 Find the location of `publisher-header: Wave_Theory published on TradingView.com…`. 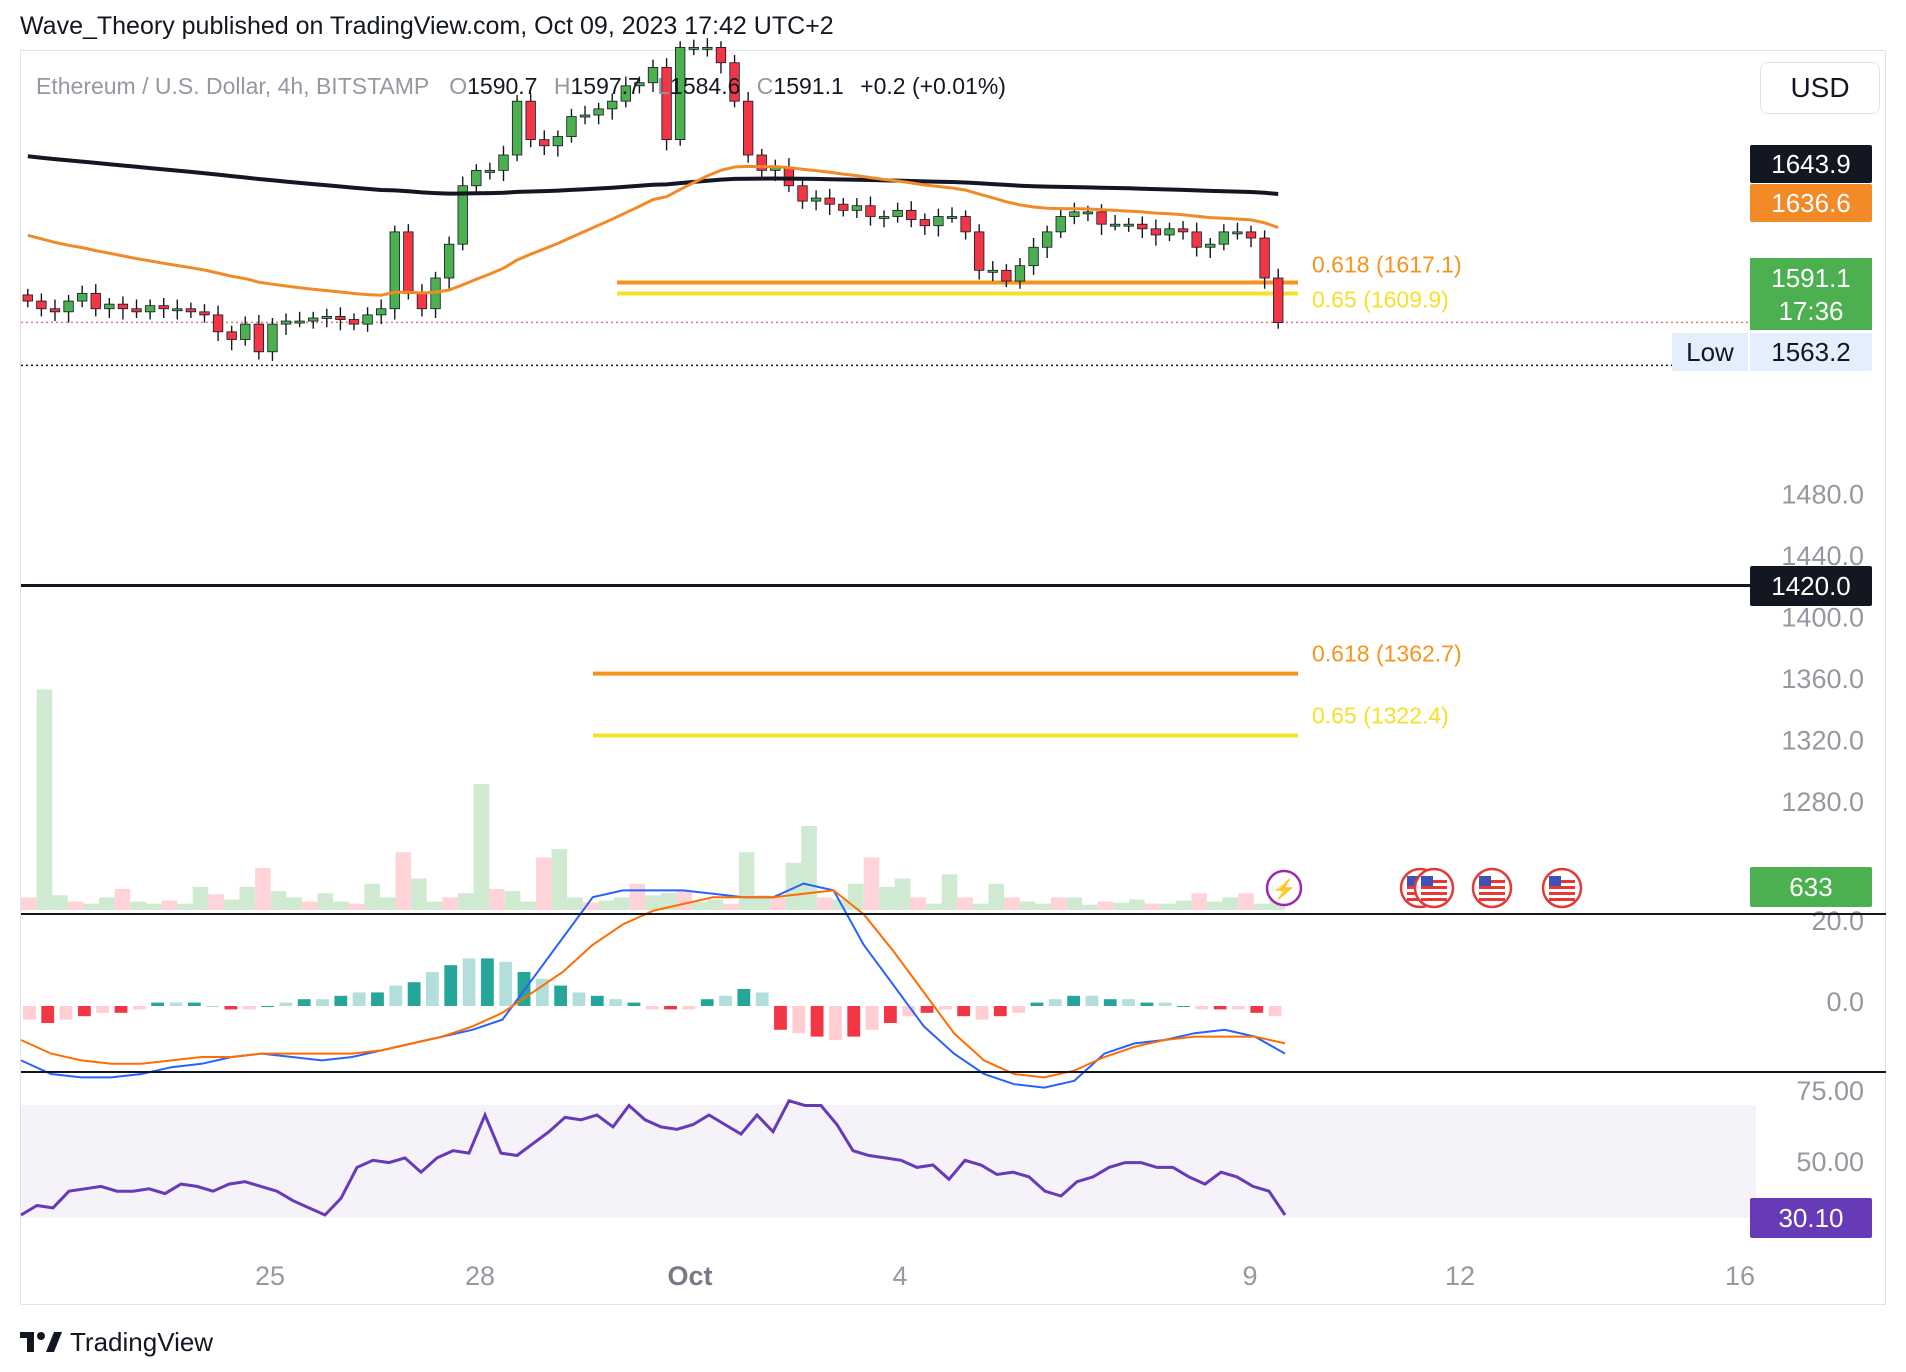

publisher-header: Wave_Theory published on TradingView.com… is located at coordinates (427, 26).